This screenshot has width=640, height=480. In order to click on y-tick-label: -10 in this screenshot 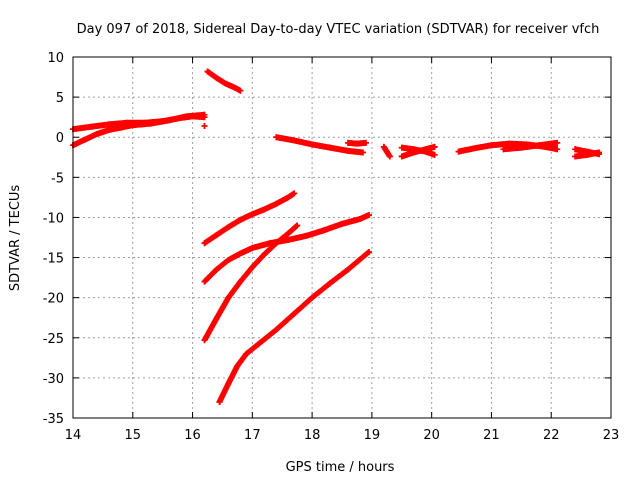, I will do `click(53, 218)`.